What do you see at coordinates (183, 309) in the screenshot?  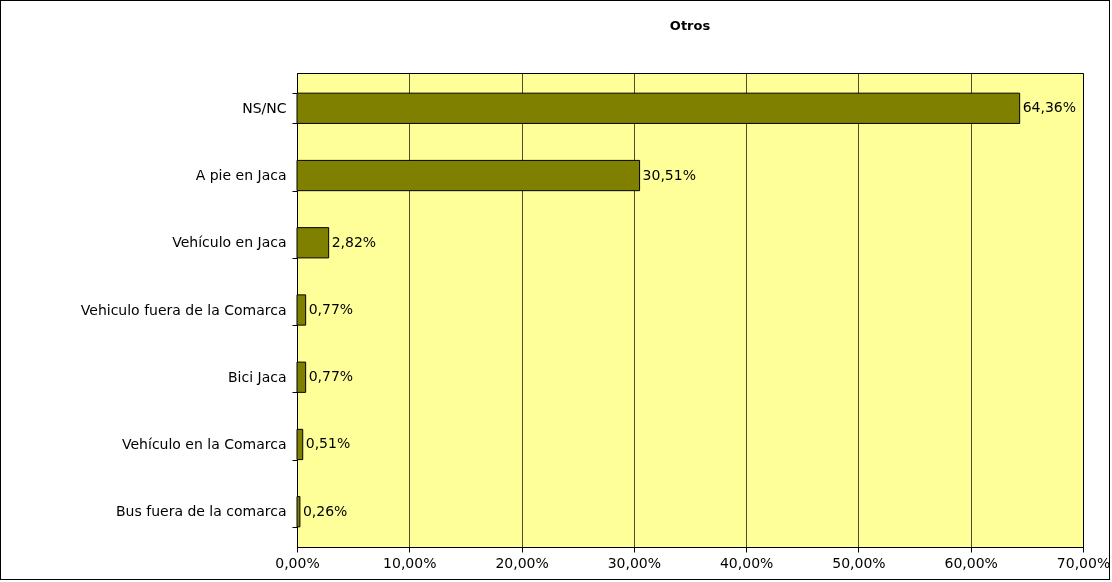 I see `y-tick-label: Vehiculo fuera de la Comarca` at bounding box center [183, 309].